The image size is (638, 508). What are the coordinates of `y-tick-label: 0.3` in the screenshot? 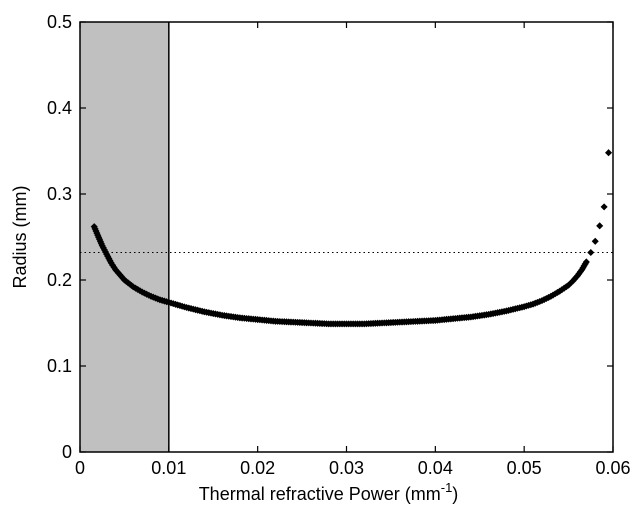 It's located at (59, 194).